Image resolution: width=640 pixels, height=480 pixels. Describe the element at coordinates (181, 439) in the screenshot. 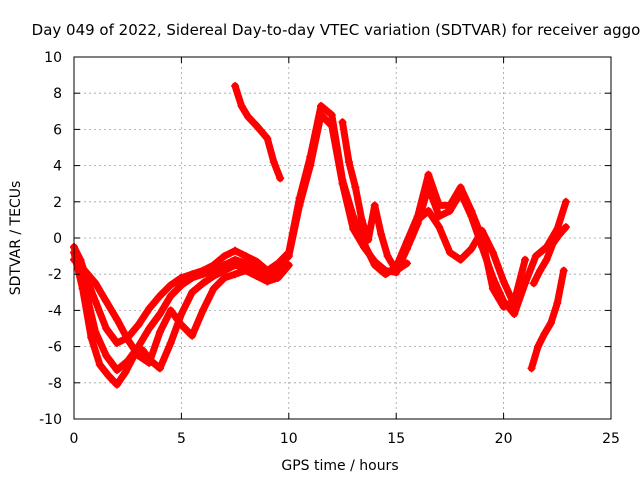

I see `x-tick-label: 5` at that location.